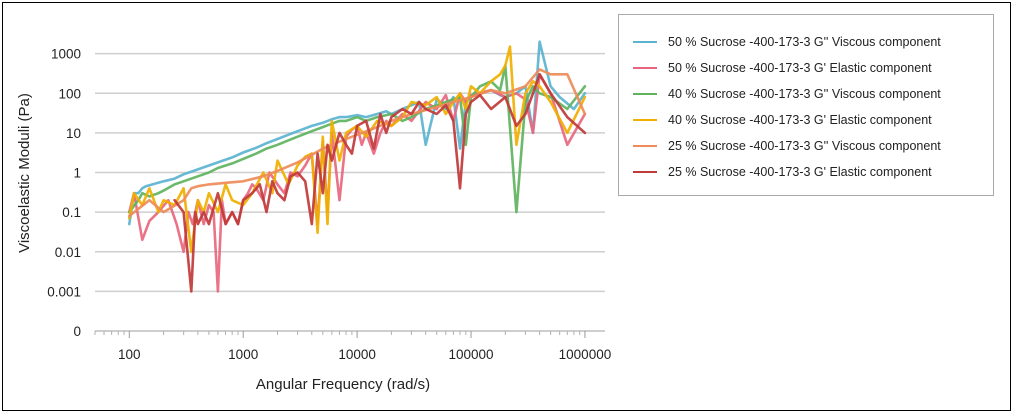 Image resolution: width=1017 pixels, height=417 pixels. Describe the element at coordinates (243, 354) in the screenshot. I see `x-tick-label: 1000` at that location.